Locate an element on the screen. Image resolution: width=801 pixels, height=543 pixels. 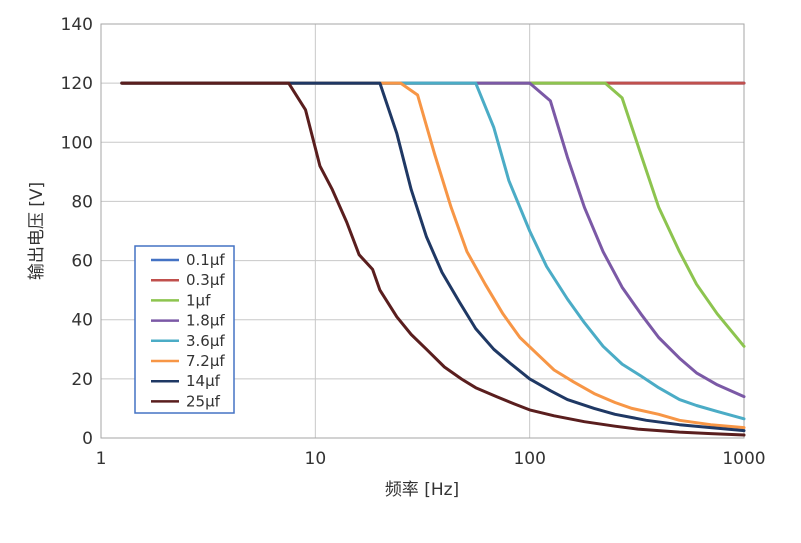
x-tick-label: 100 is located at coordinates (529, 459).